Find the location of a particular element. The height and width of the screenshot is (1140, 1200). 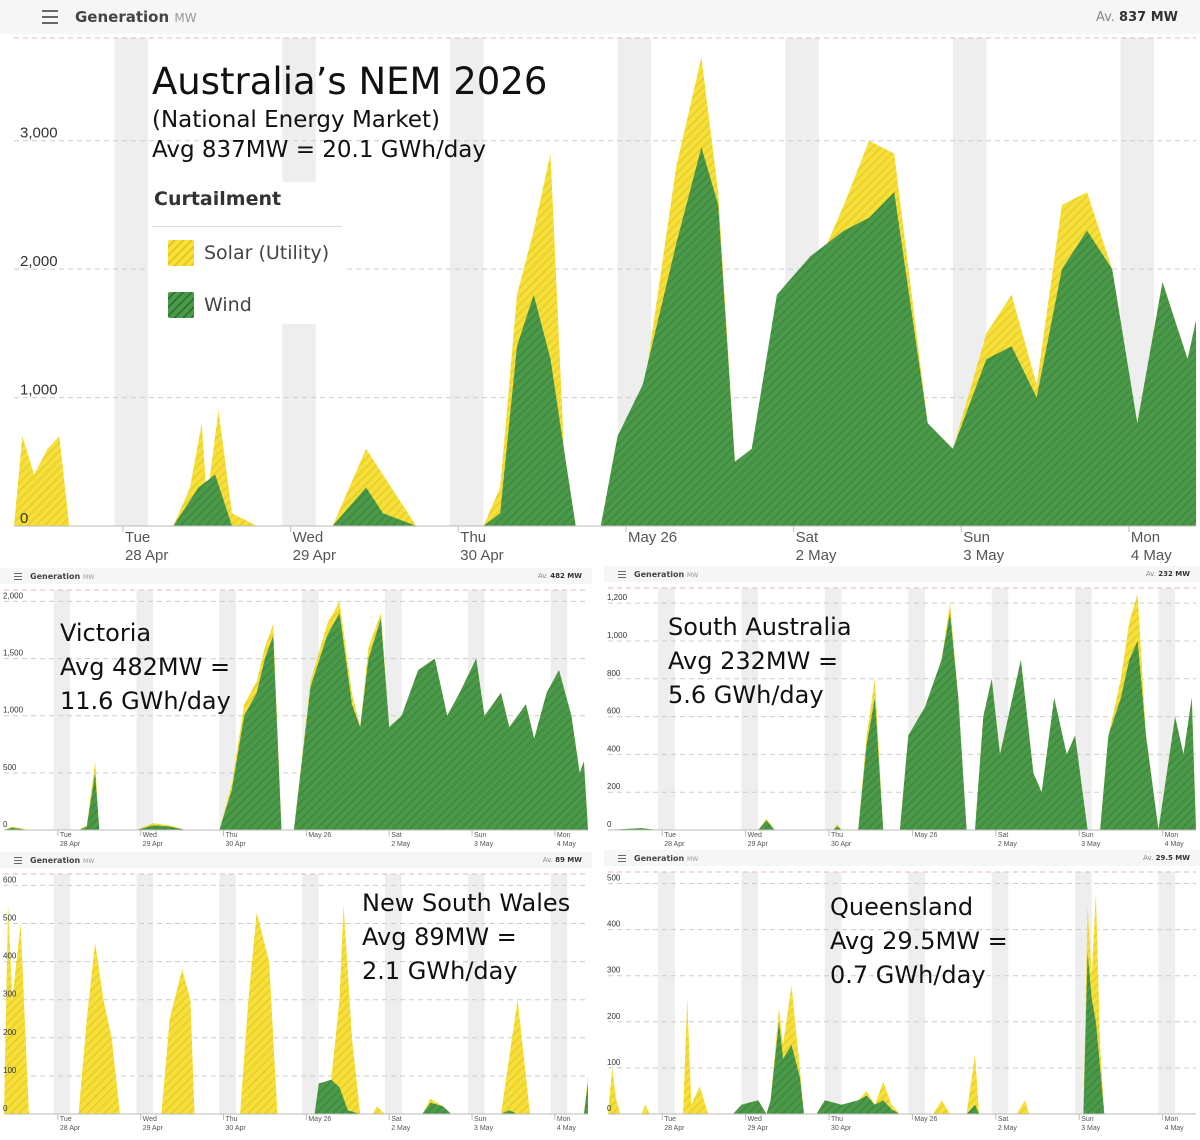

legend-title: Curtailment is located at coordinates (218, 199).